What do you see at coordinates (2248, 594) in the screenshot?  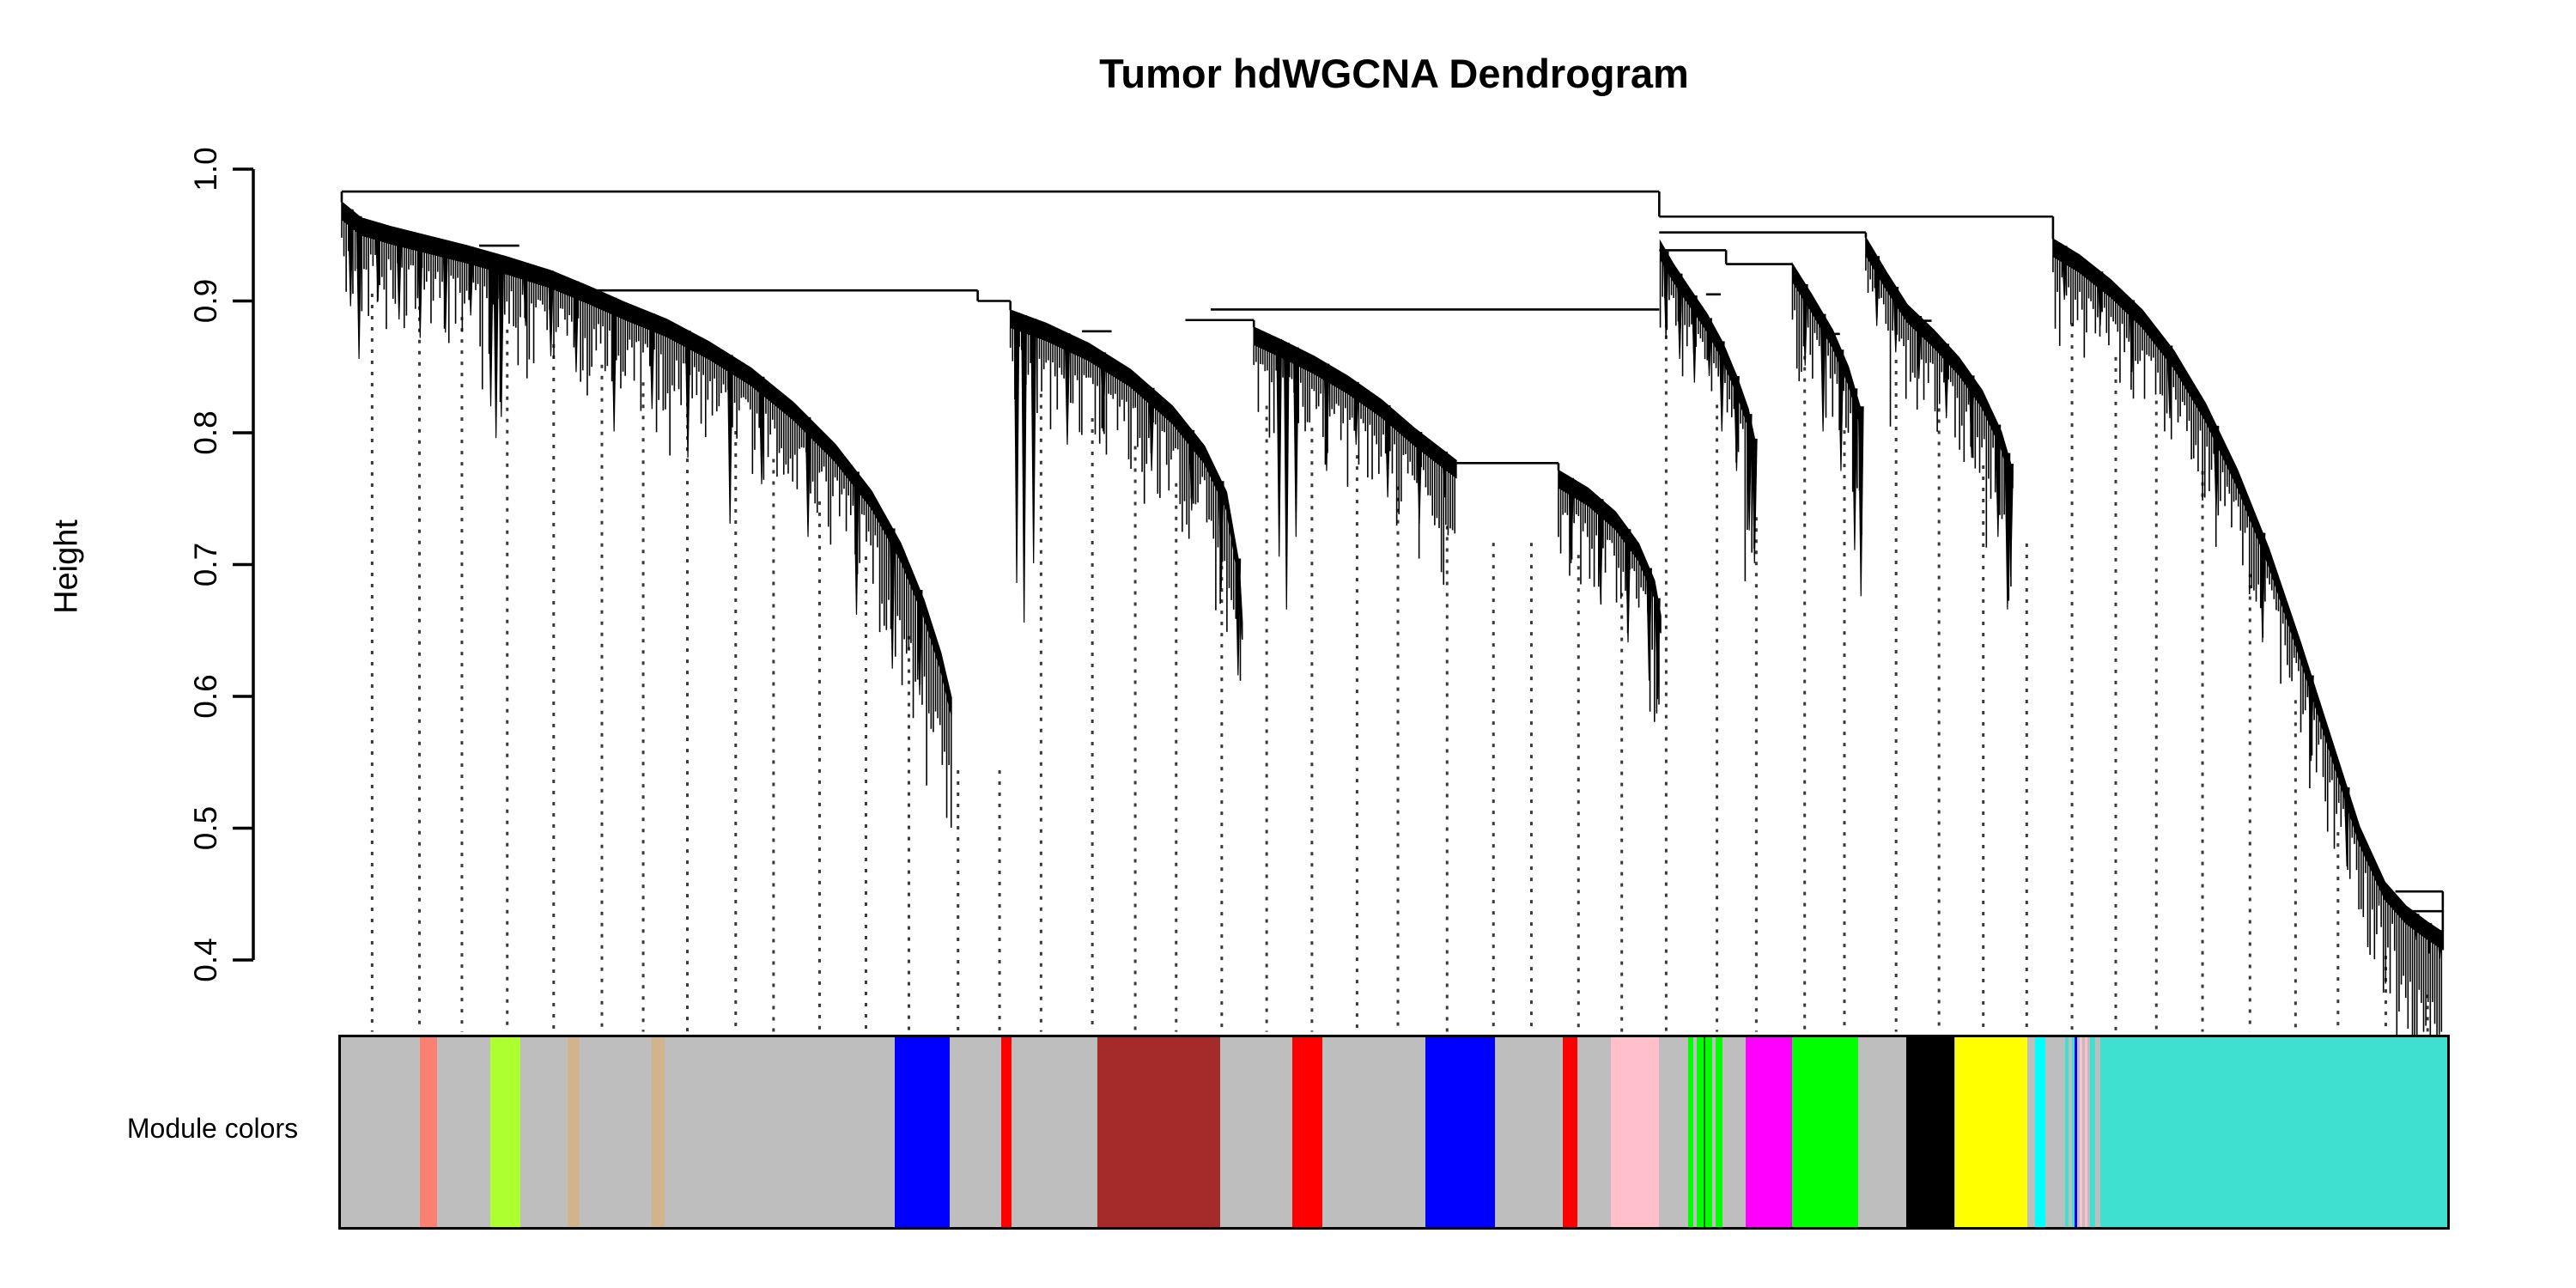 I see `fan-envelope-waterfall-fan` at bounding box center [2248, 594].